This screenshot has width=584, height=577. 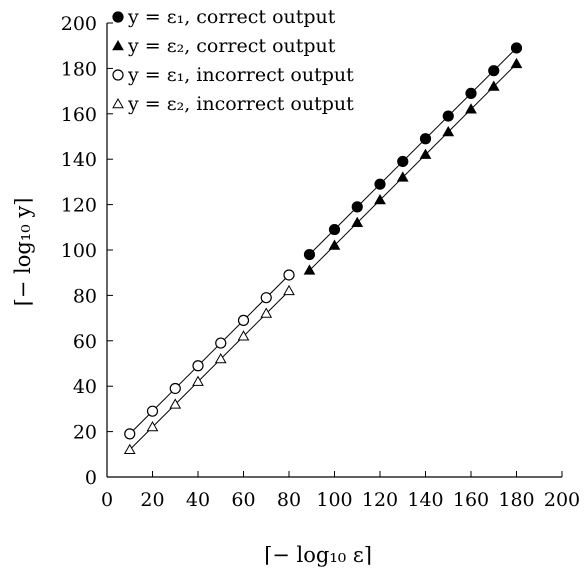 What do you see at coordinates (107, 500) in the screenshot?
I see `x-tick-label: 0` at bounding box center [107, 500].